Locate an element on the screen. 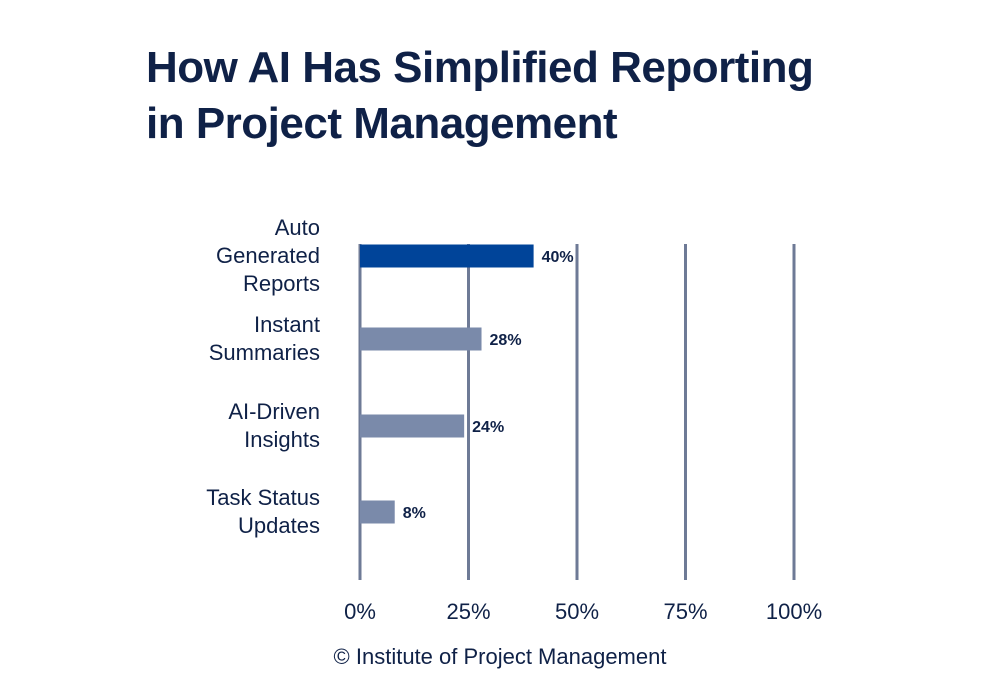 The width and height of the screenshot is (1000, 700). category-label: Updates is located at coordinates (279, 525).